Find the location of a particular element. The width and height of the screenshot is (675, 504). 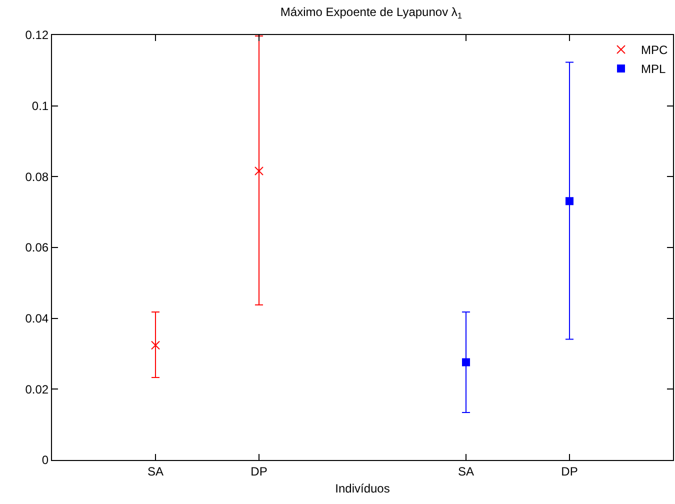

x-axis-title: Indivíduos is located at coordinates (362, 488).